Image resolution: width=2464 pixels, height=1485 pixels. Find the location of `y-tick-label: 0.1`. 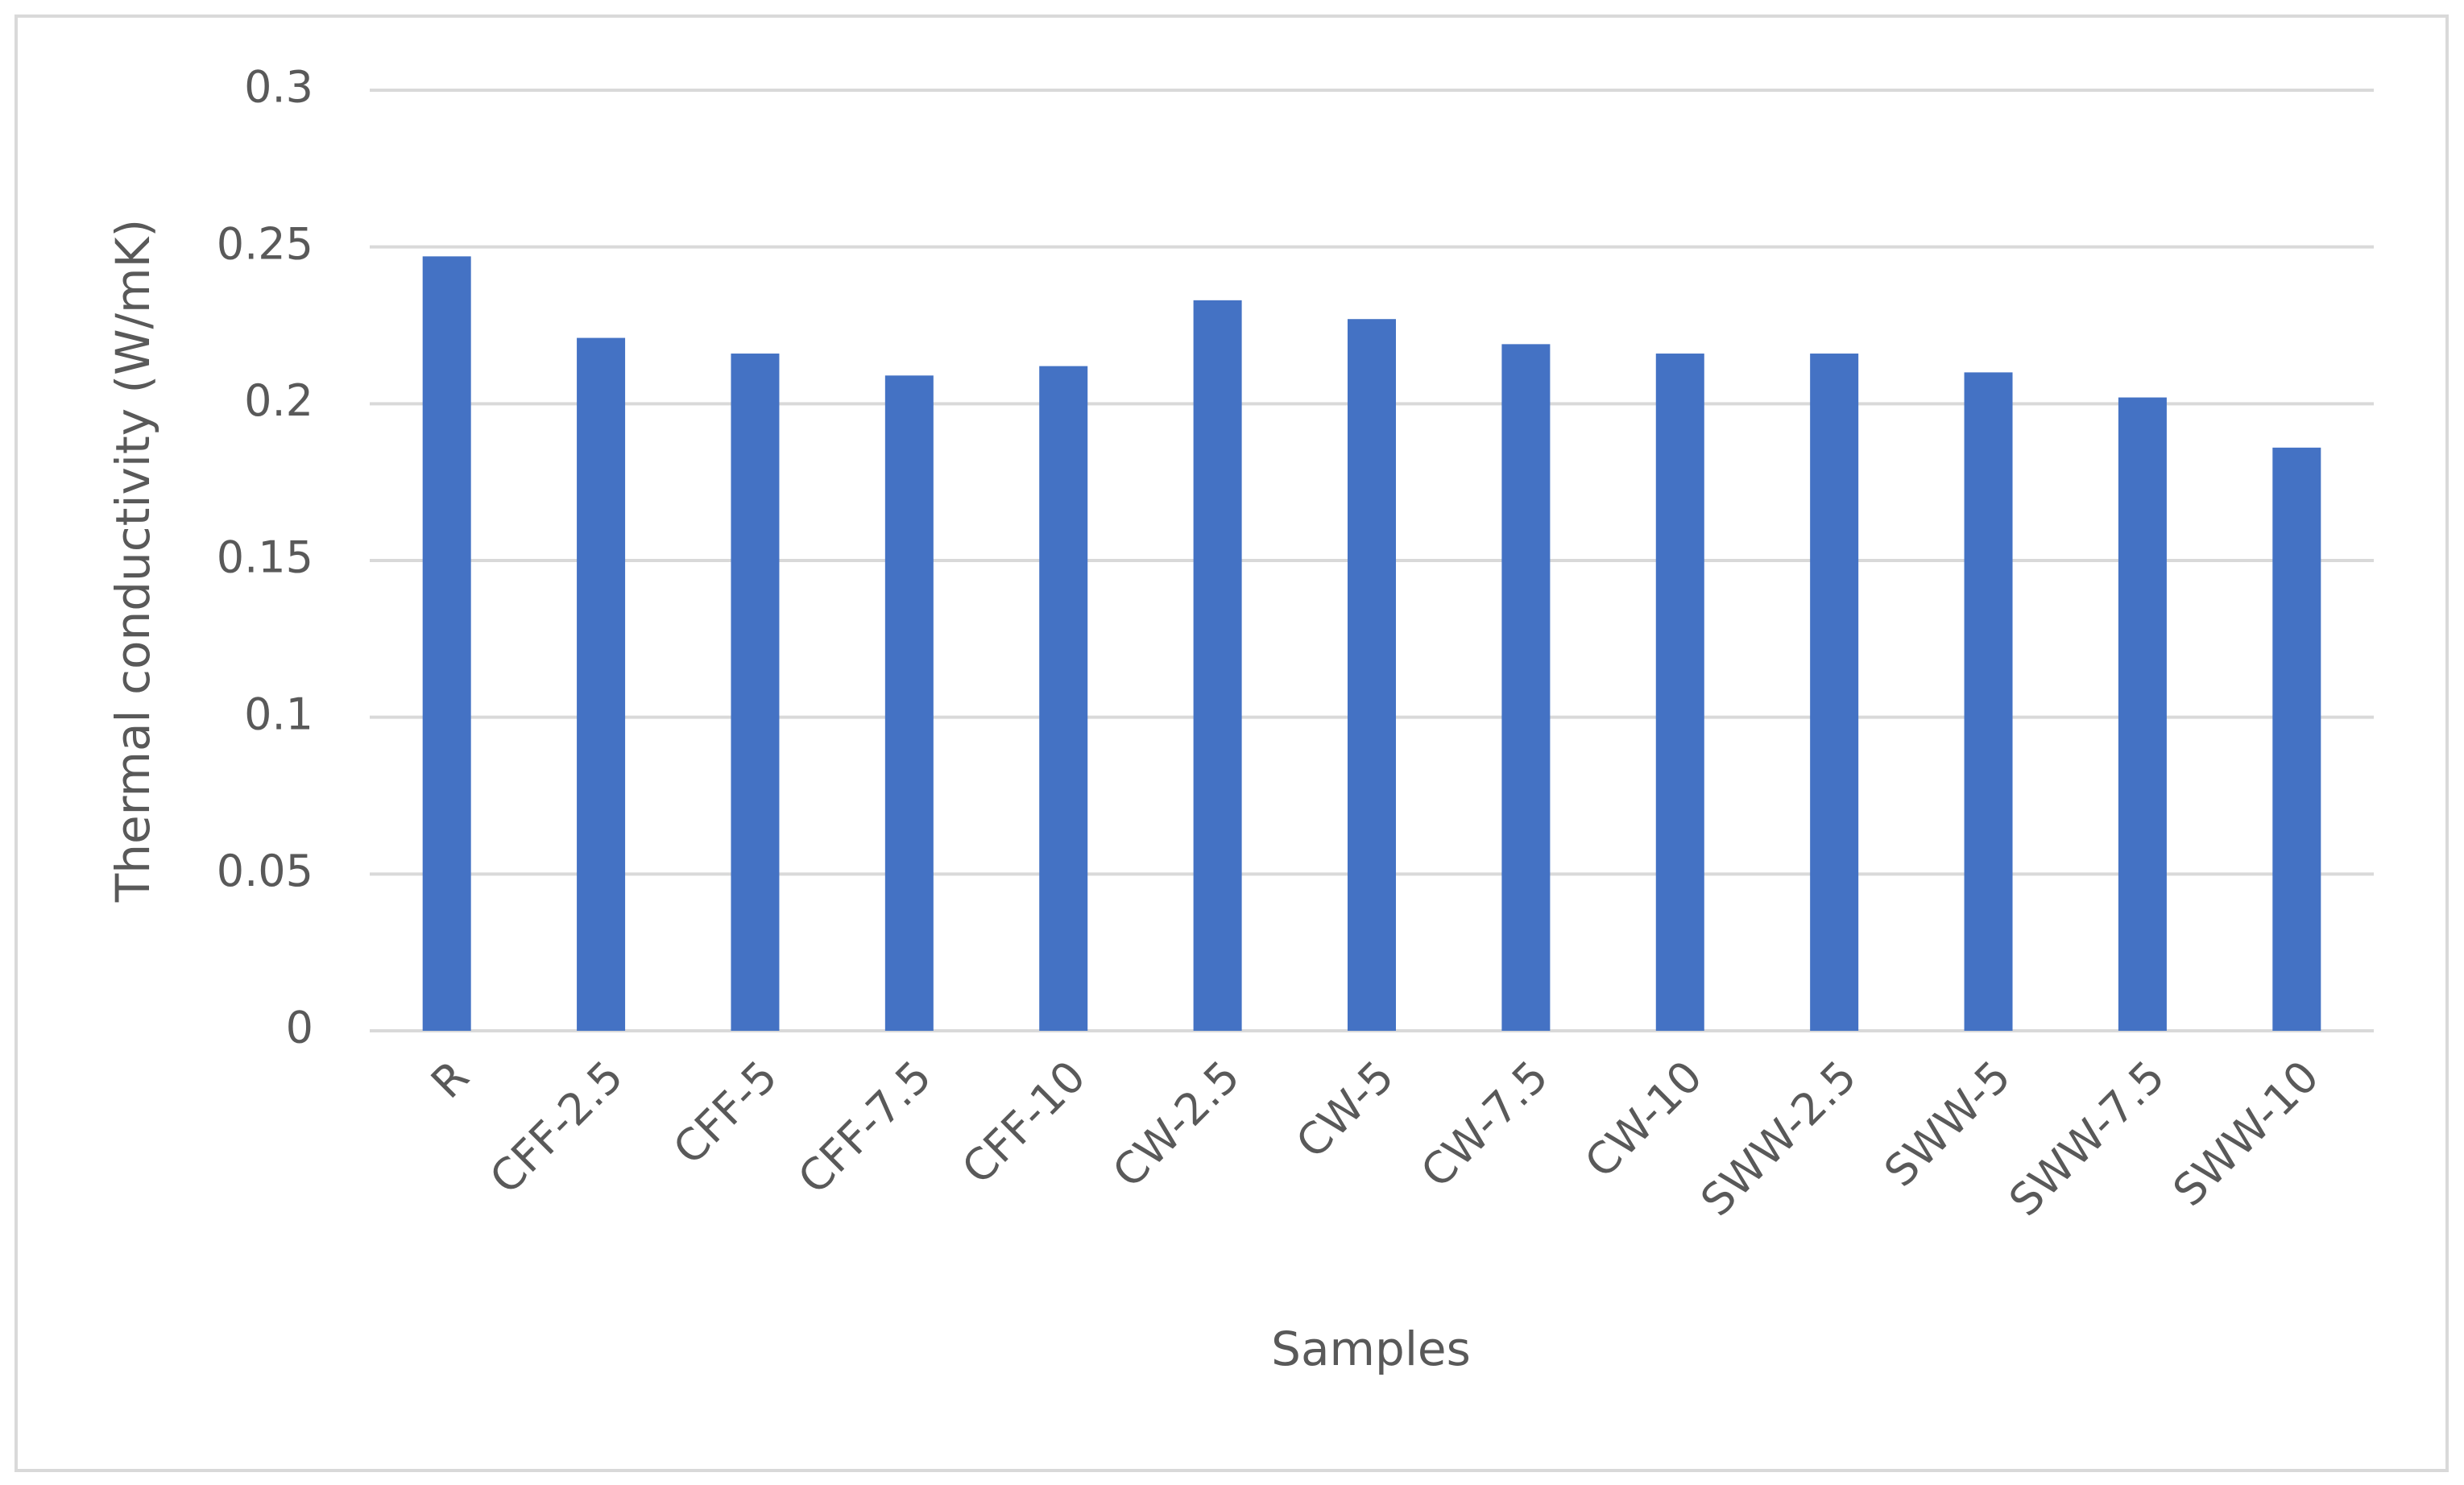

y-tick-label: 0.1 is located at coordinates (278, 714).